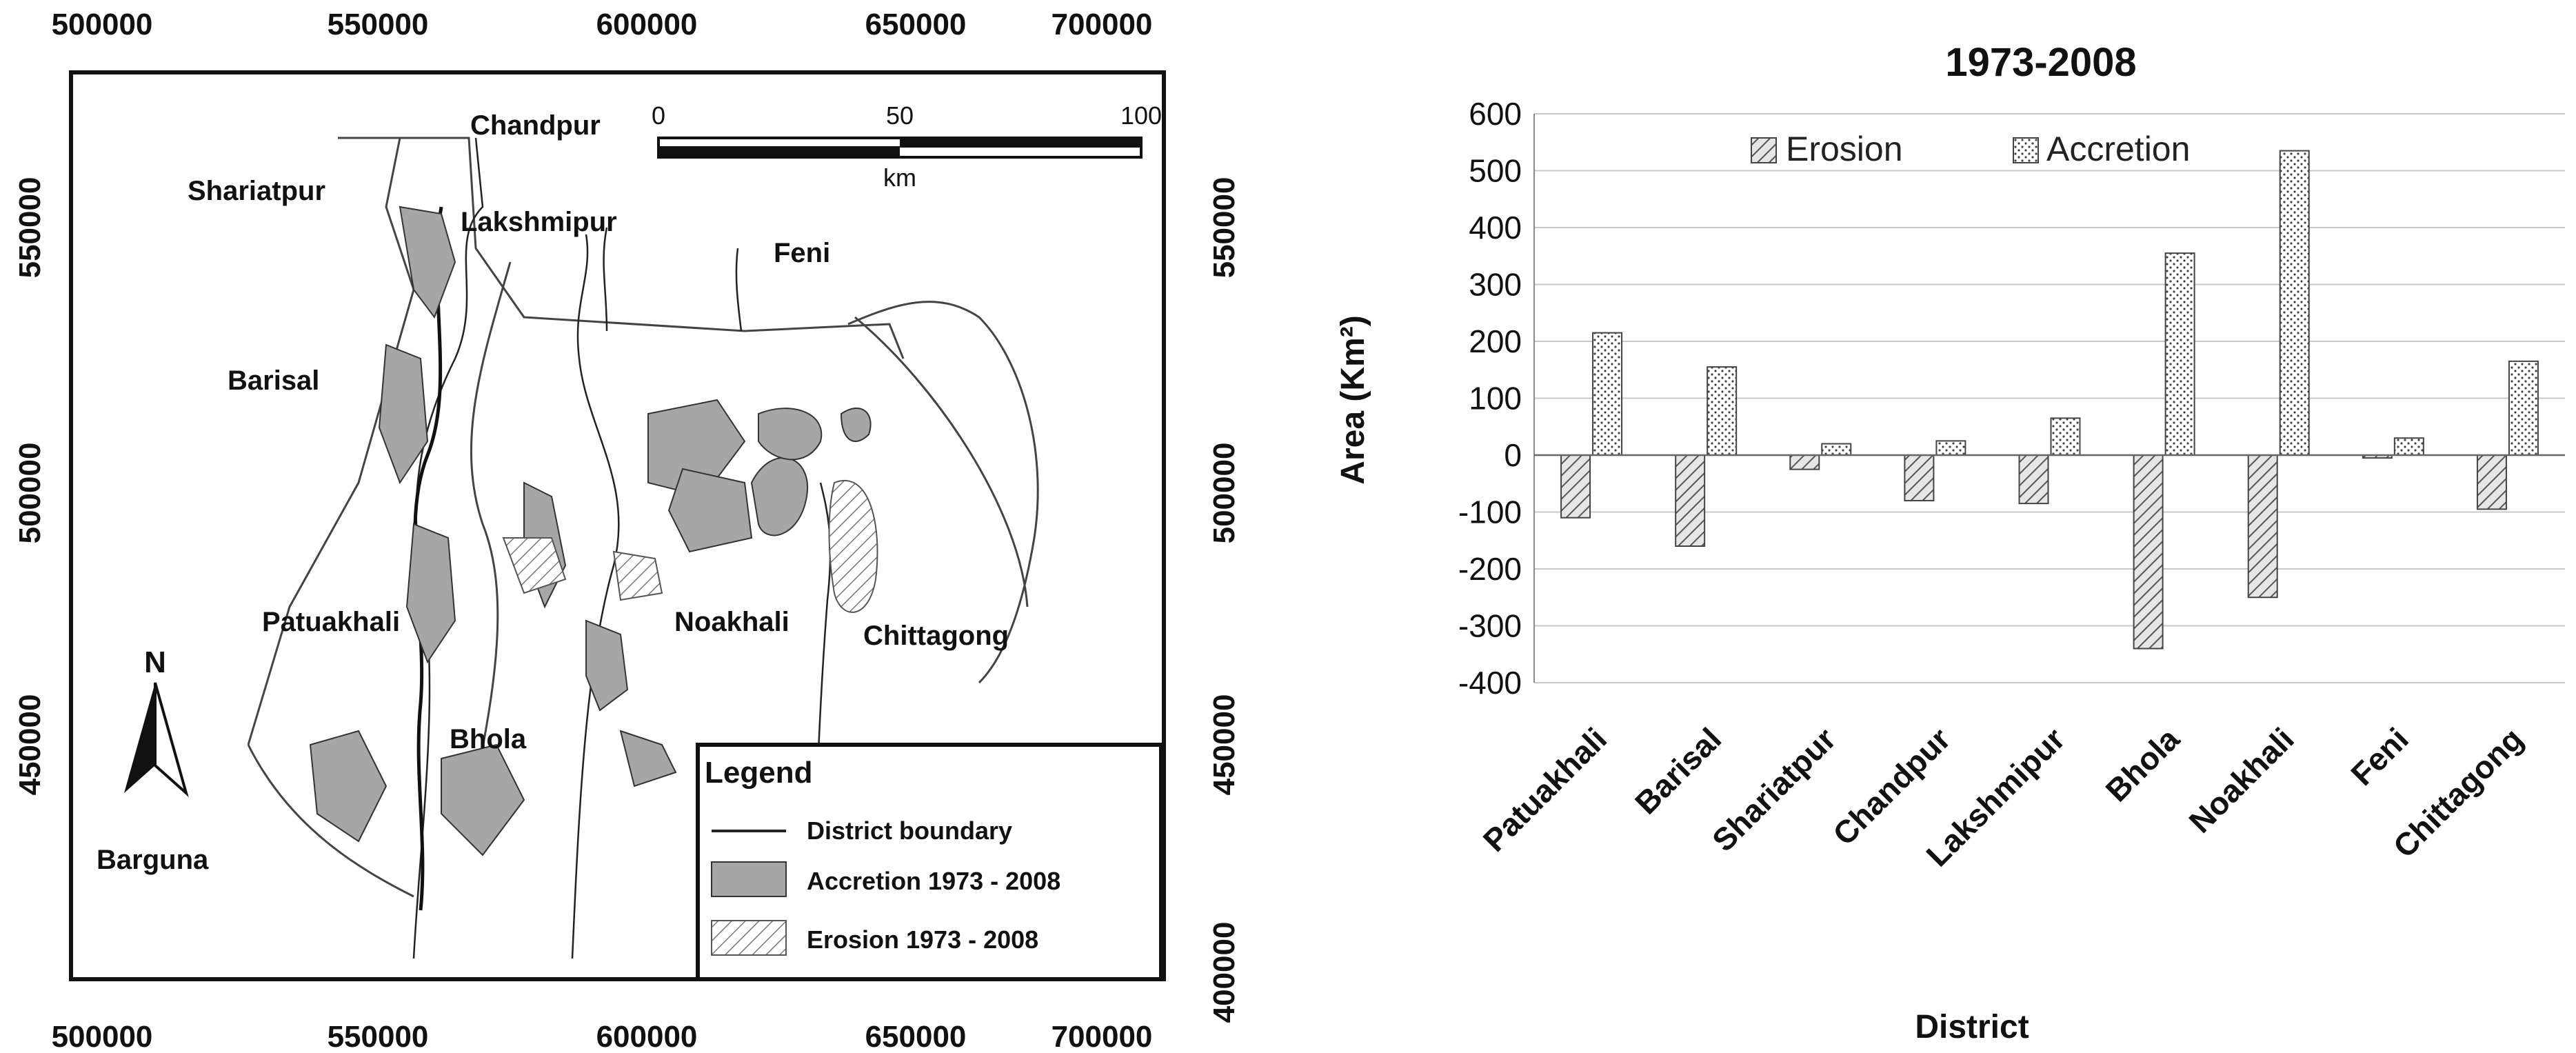 The image size is (2576, 1053). I want to click on y-axis-label: Area (Km²), so click(1353, 400).